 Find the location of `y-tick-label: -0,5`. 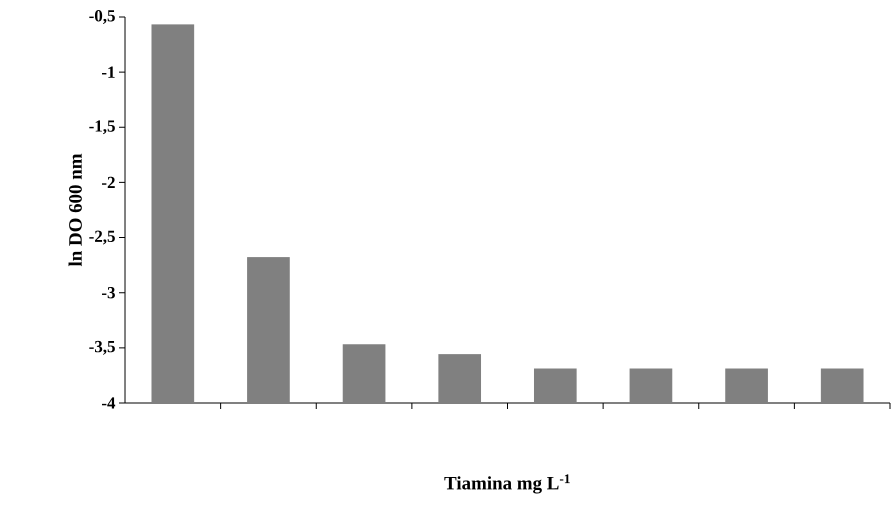

y-tick-label: -0,5 is located at coordinates (102, 17).